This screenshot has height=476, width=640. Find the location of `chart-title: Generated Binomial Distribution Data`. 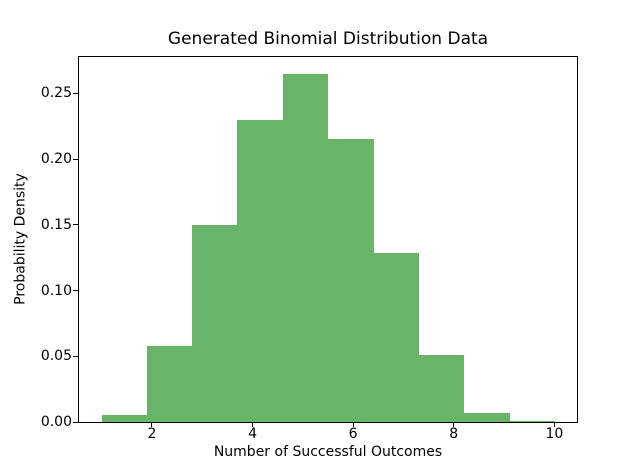

chart-title: Generated Binomial Distribution Data is located at coordinates (328, 39).